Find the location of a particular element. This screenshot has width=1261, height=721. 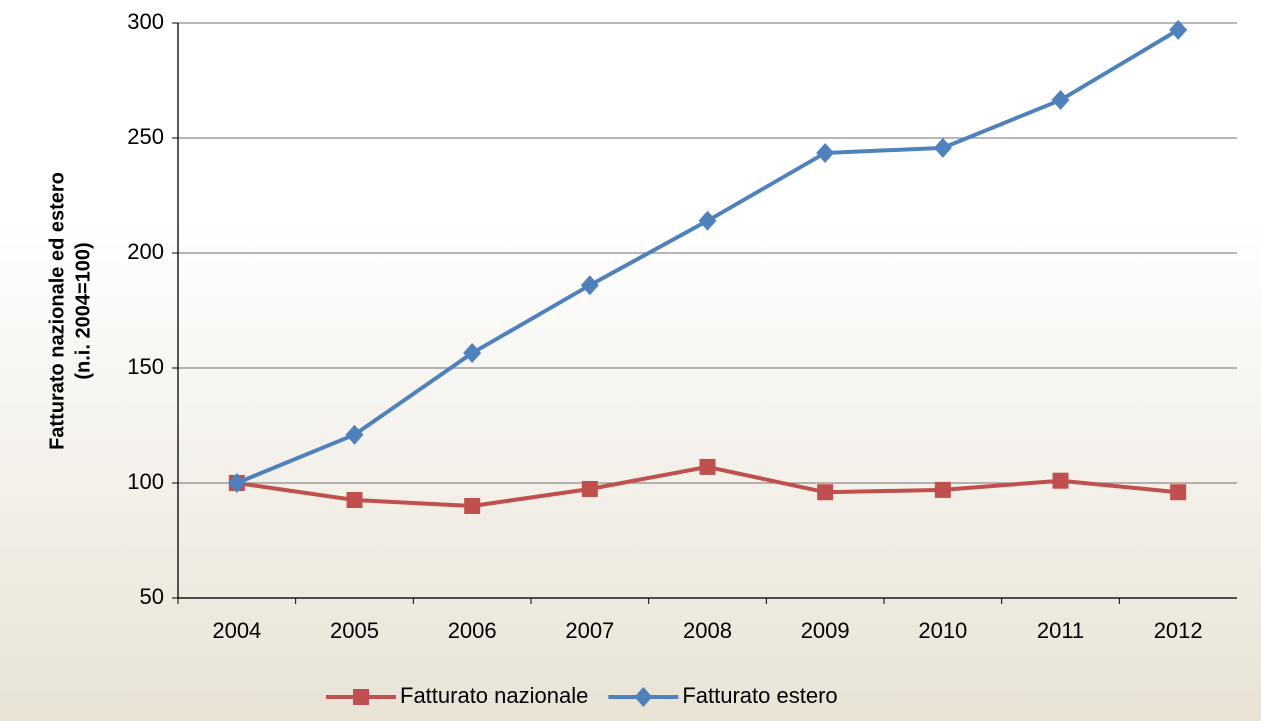

x-tick-label: 2012 is located at coordinates (1178, 630).